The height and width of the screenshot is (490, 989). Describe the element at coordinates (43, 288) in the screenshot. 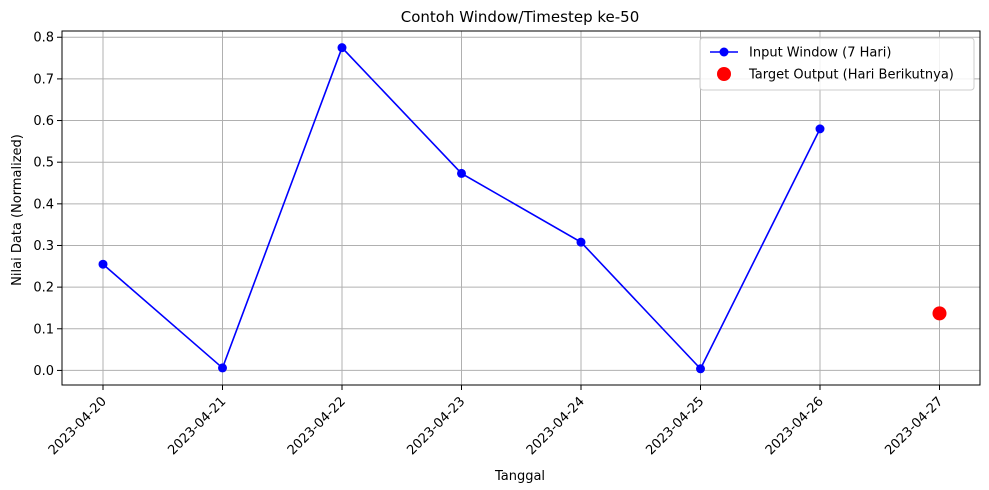

I see `y-tick-label: 0.2` at that location.